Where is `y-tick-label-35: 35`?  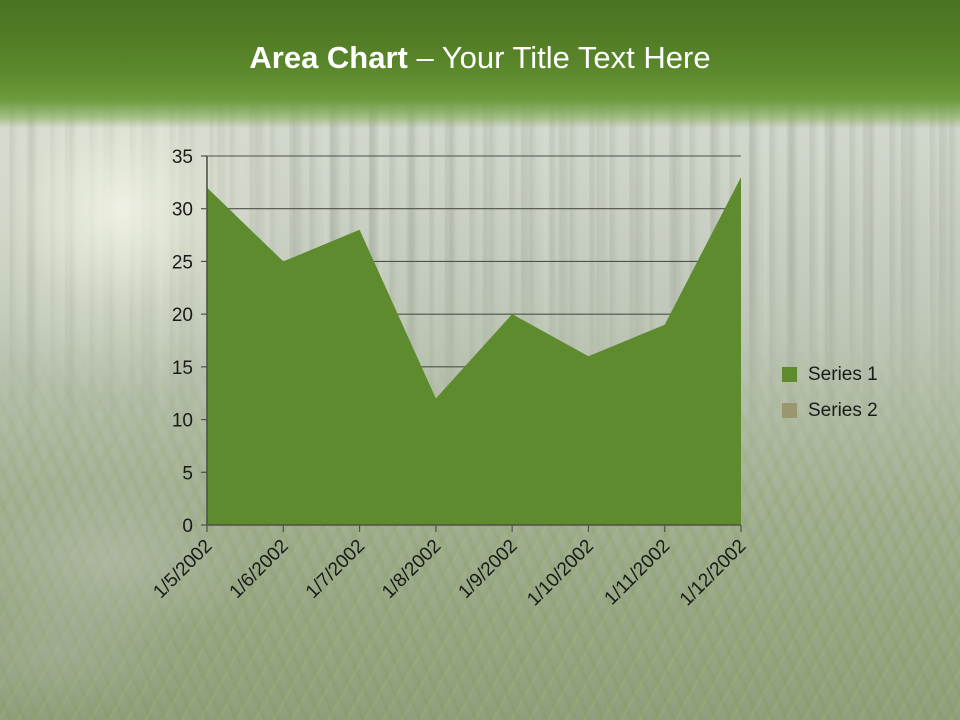
y-tick-label-35: 35 is located at coordinates (182, 157).